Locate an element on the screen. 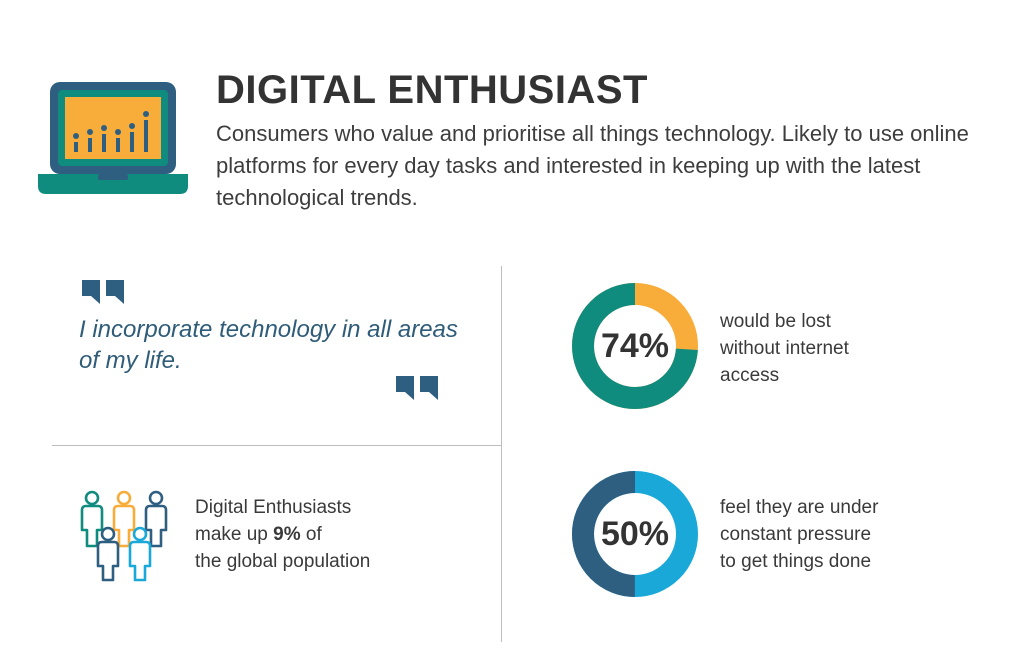 Image resolution: width=1024 pixels, height=652 pixels. stat-line: to get things done is located at coordinates (796, 561).